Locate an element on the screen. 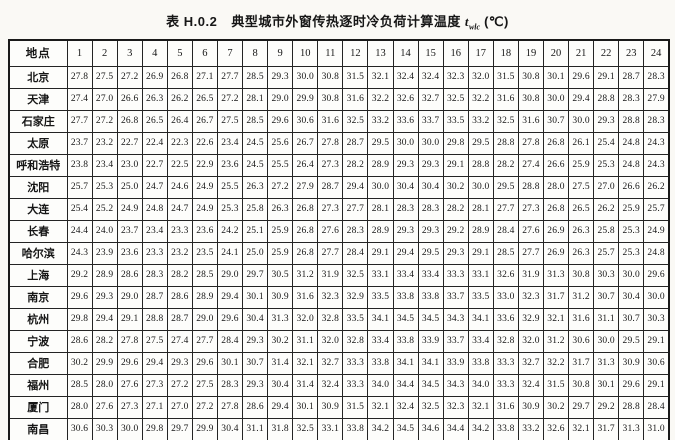  temp-cell: 24.3 is located at coordinates (656, 143).